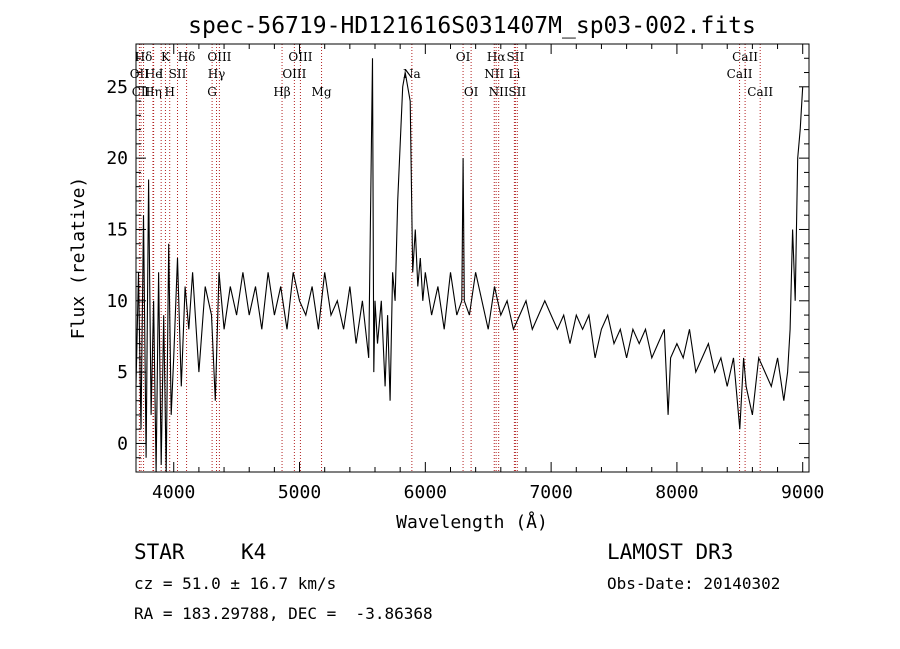 The width and height of the screenshot is (900, 649). I want to click on object-class: STAR, so click(159, 552).